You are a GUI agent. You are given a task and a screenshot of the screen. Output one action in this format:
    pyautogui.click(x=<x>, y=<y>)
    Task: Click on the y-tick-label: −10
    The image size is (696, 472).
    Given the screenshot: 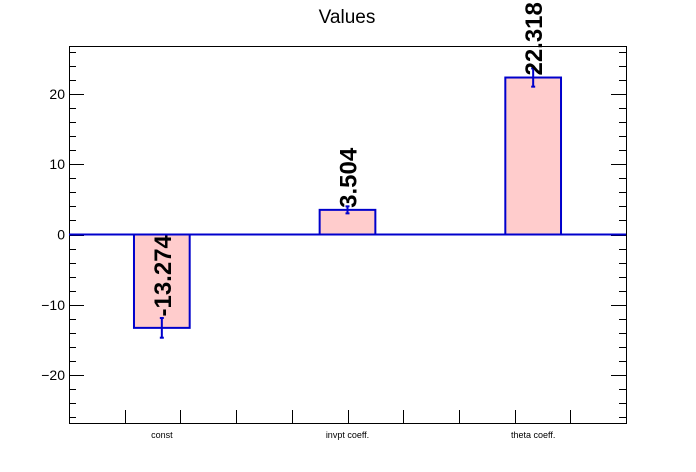 What is the action you would take?
    pyautogui.click(x=53, y=305)
    